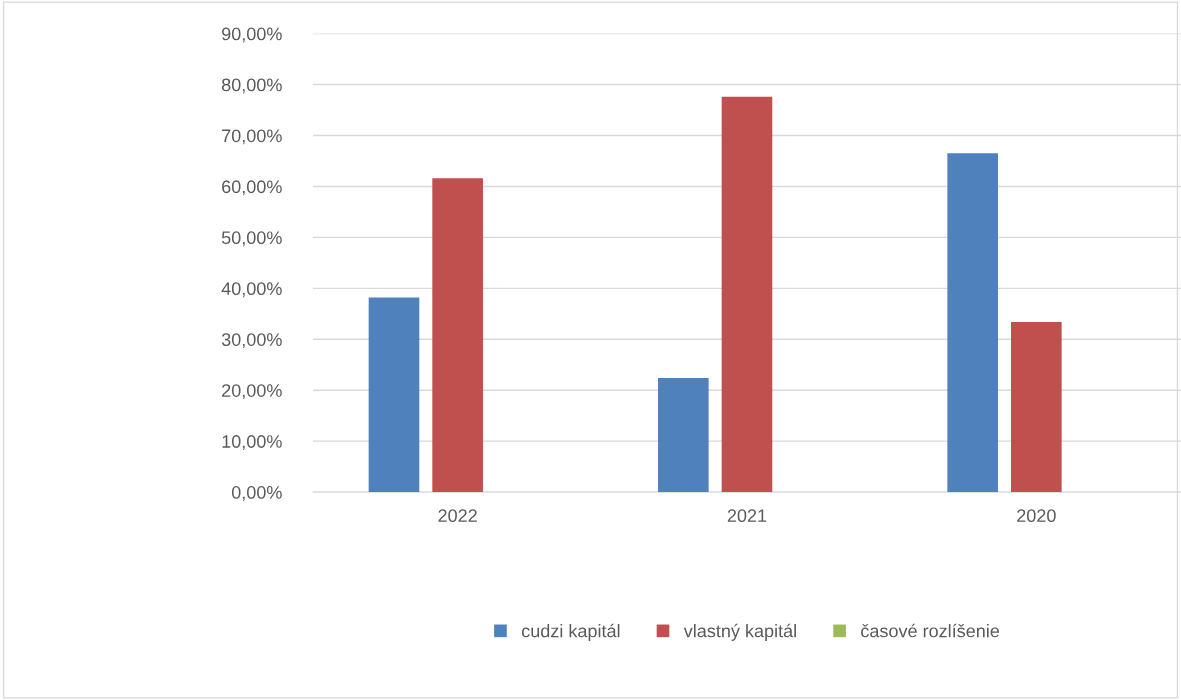  Describe the element at coordinates (252, 137) in the screenshot. I see `y-tick-label: 70,00%` at that location.